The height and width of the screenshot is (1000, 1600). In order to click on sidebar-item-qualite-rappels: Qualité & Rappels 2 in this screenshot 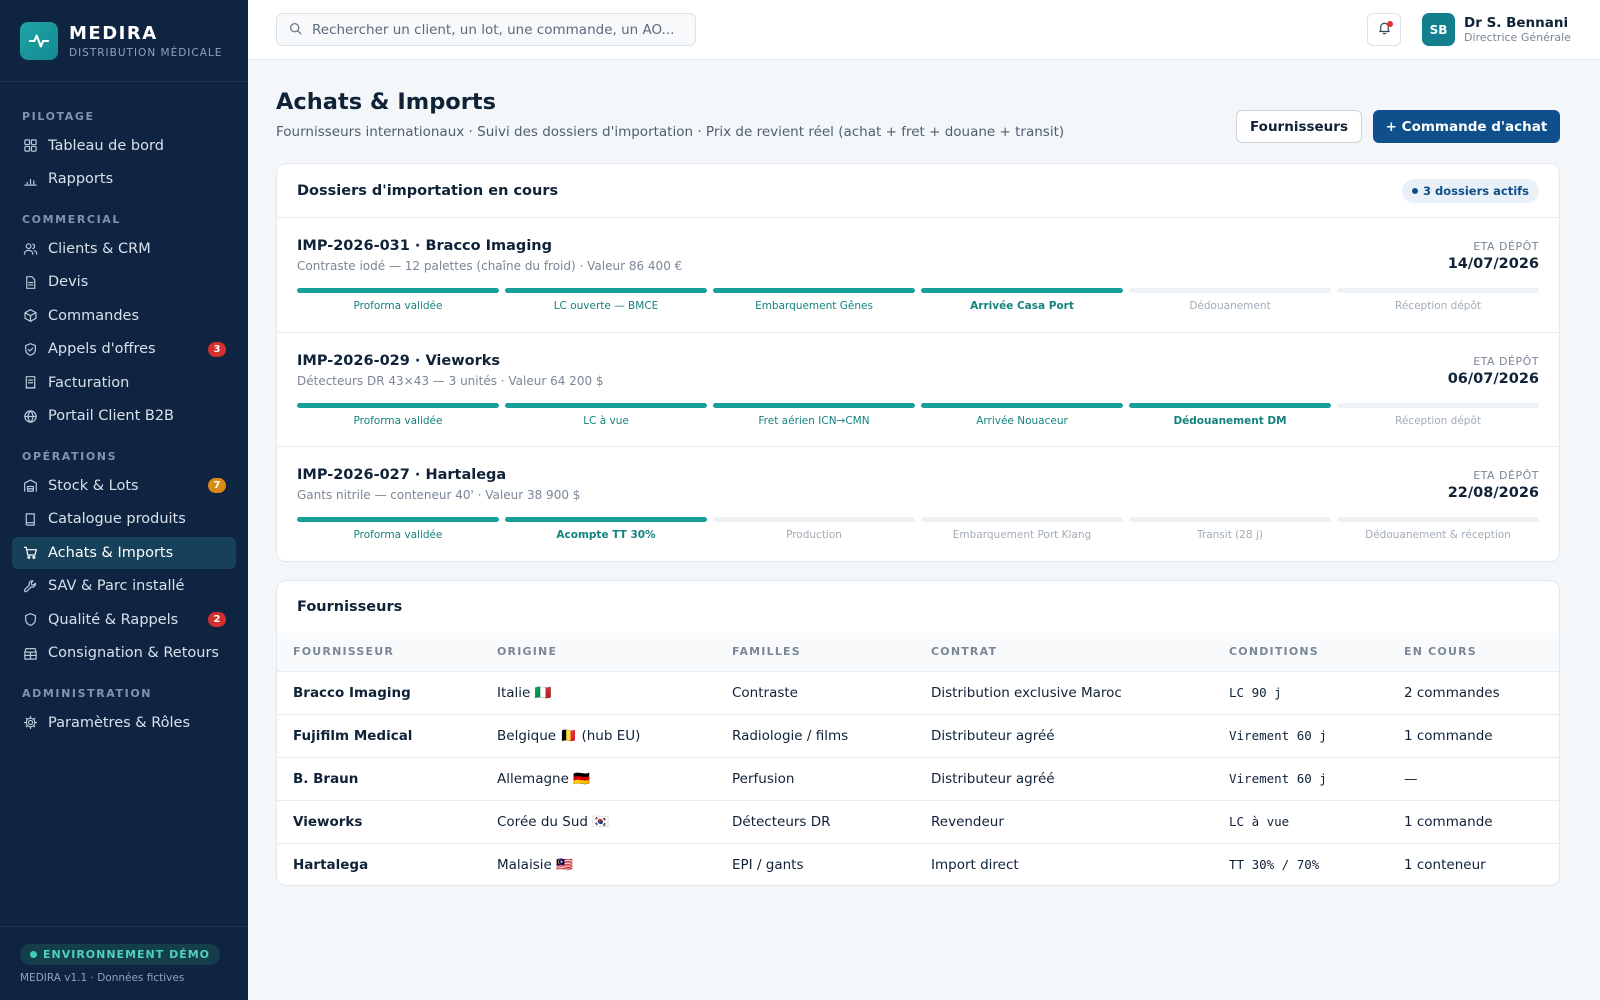, I will do `click(124, 620)`.